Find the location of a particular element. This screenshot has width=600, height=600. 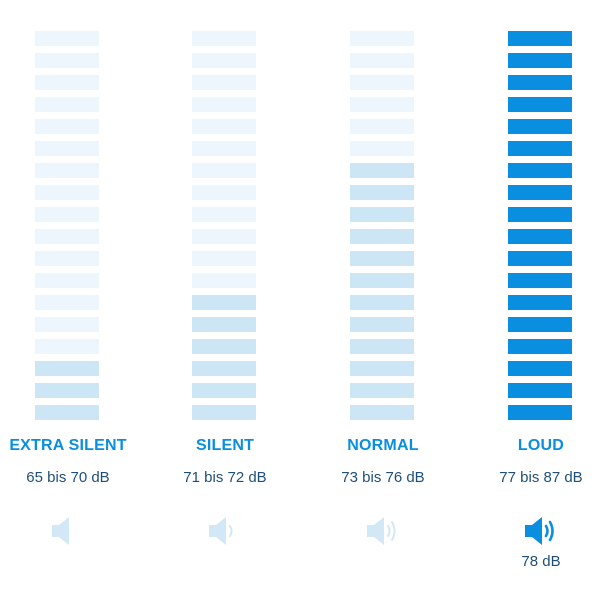

meter-label: EXTRA SILENT is located at coordinates (68, 445).